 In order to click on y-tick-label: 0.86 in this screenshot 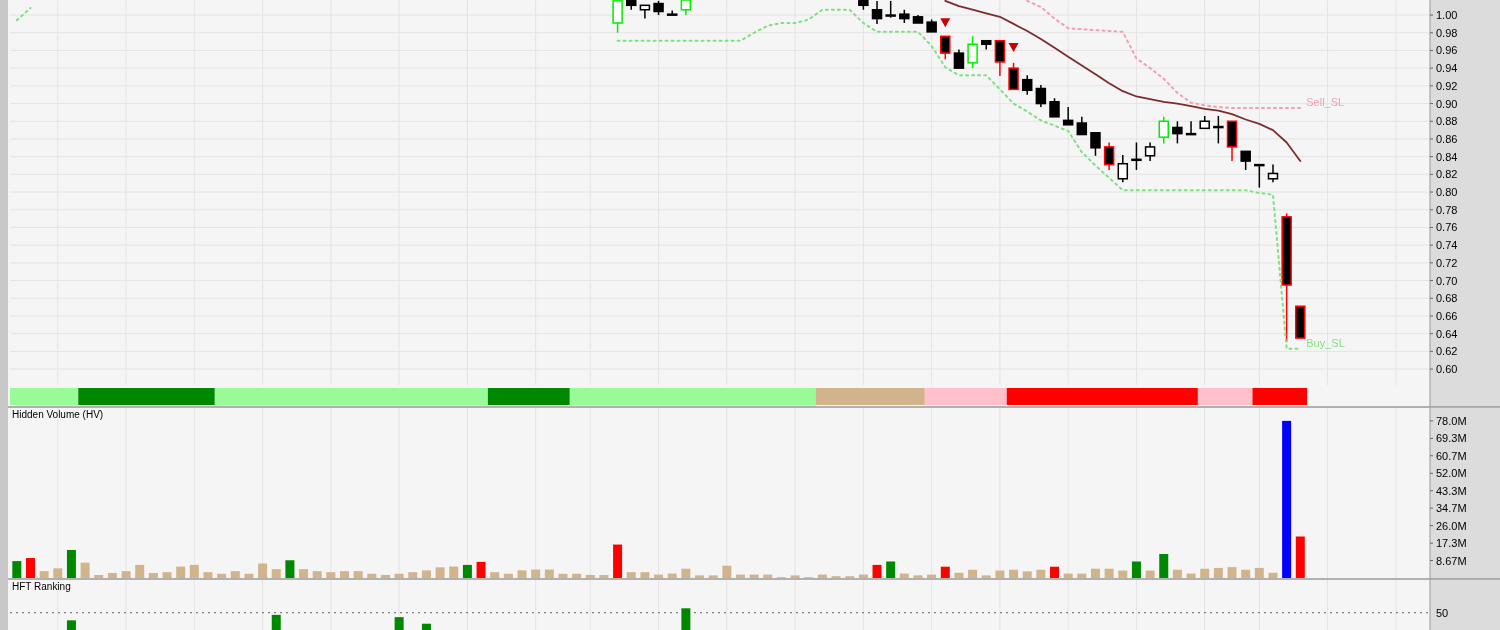, I will do `click(1447, 138)`.